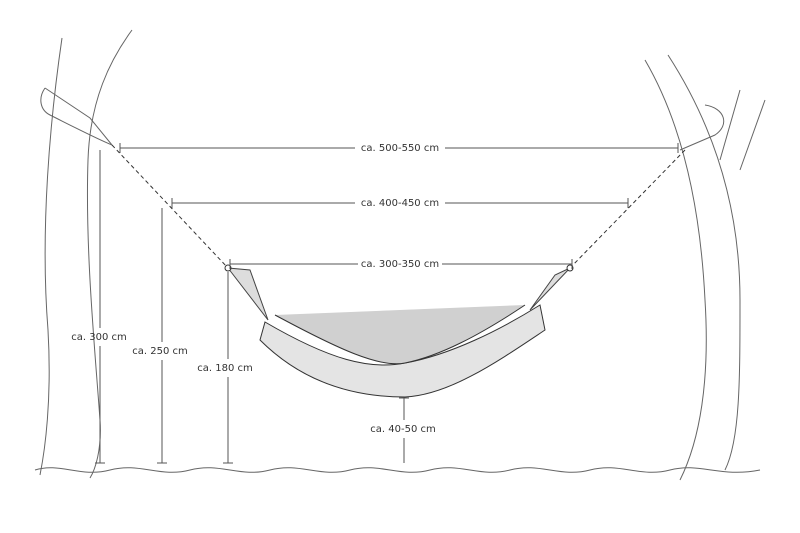  Describe the element at coordinates (225, 368) in the screenshot. I see `dimension-label: ca. 180 cm` at that location.